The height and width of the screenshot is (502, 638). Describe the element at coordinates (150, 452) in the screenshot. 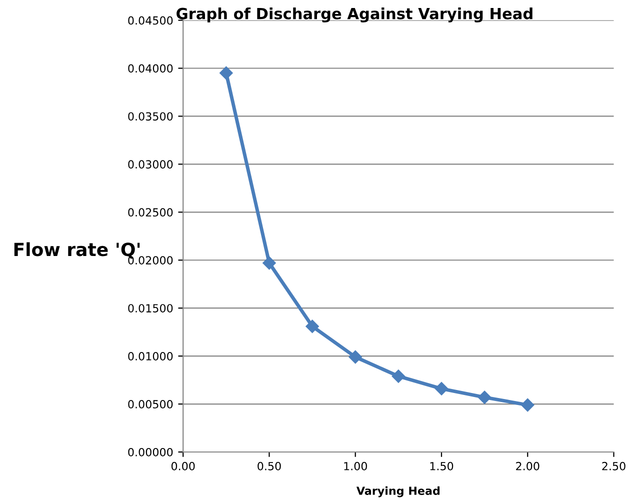

I see `y-tick-label: 0.00000` at that location.